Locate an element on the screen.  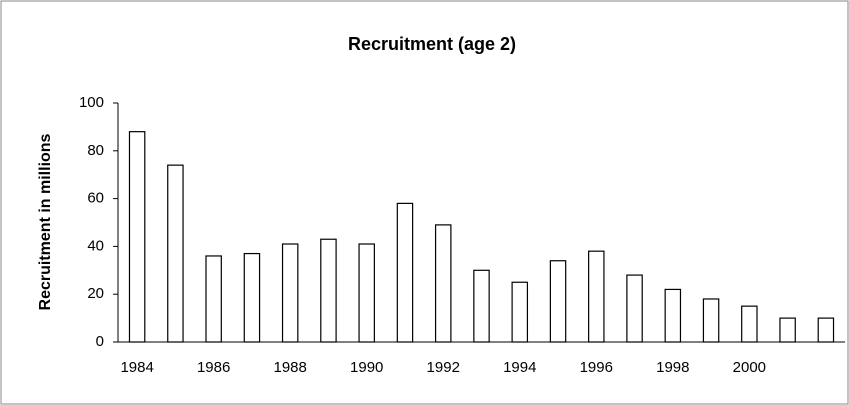
y-axis-label: Recruitment in millions is located at coordinates (45, 221).